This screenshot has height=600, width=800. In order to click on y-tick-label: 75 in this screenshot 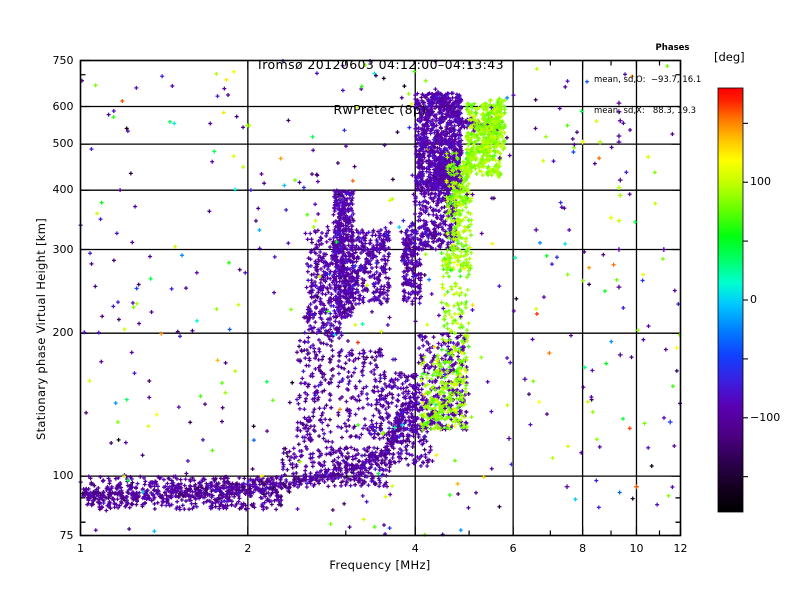, I will do `click(54, 535)`.